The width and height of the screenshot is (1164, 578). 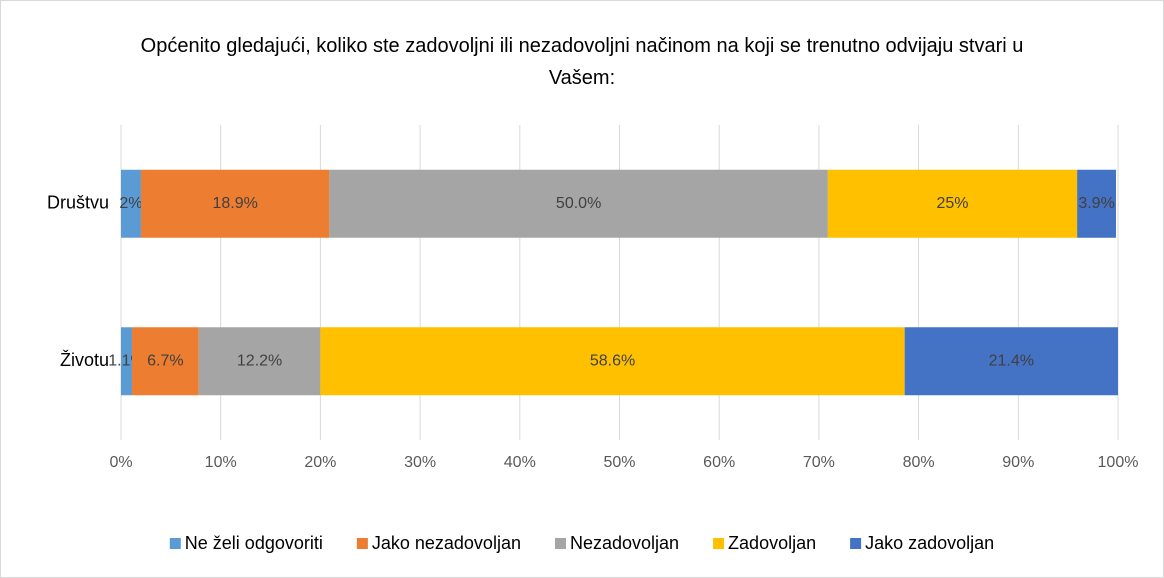 I want to click on data-label: 2%, so click(x=130, y=203).